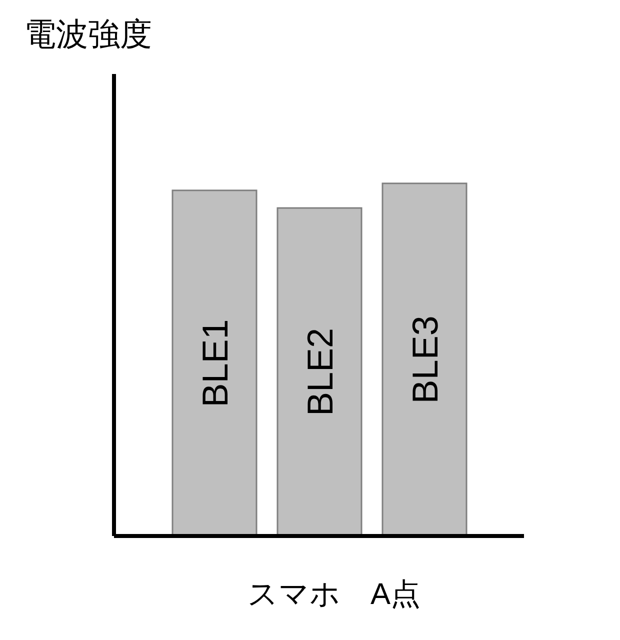 This screenshot has height=640, width=620. Describe the element at coordinates (214, 363) in the screenshot. I see `x-tick-label: BLE1` at that location.